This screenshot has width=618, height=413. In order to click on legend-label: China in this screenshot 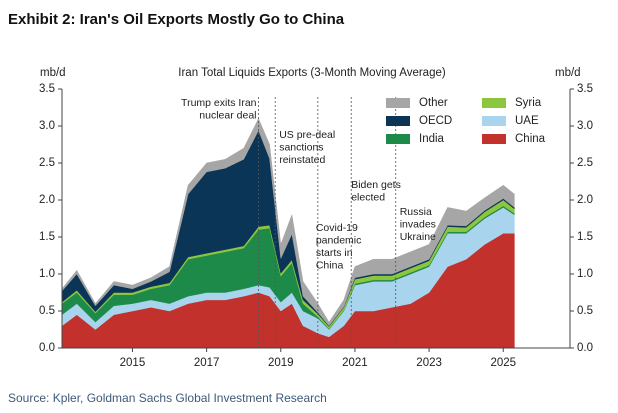, I will do `click(530, 139)`.